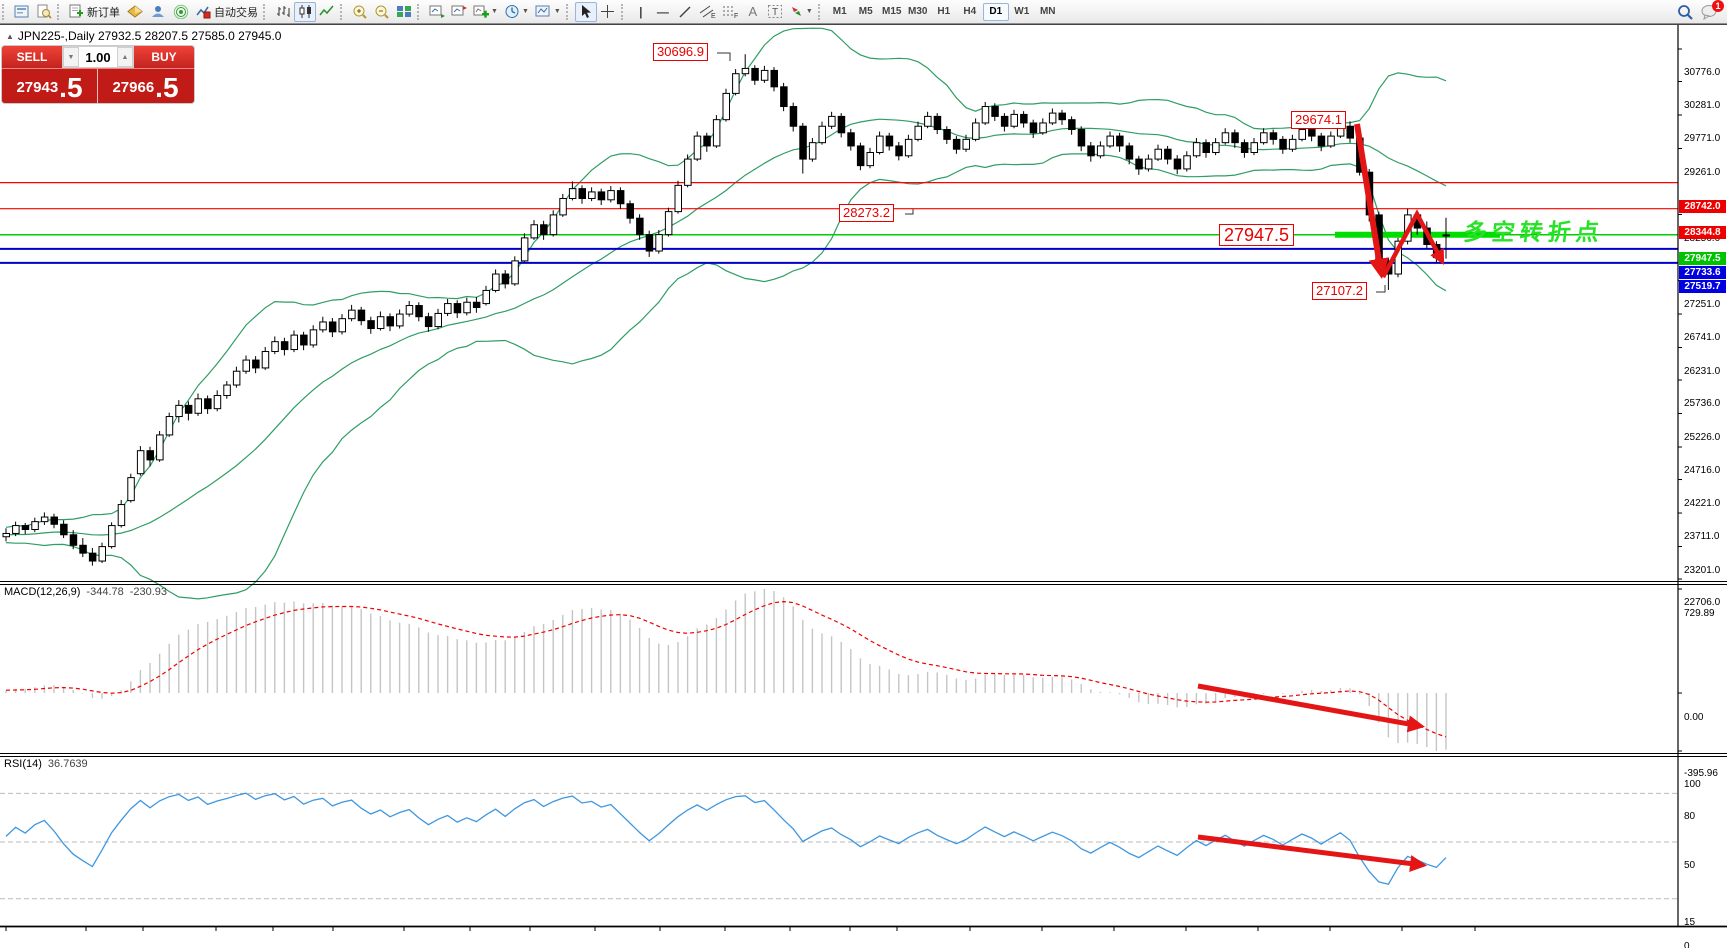  What do you see at coordinates (1702, 172) in the screenshot?
I see `price-tick-label: 29261.0` at bounding box center [1702, 172].